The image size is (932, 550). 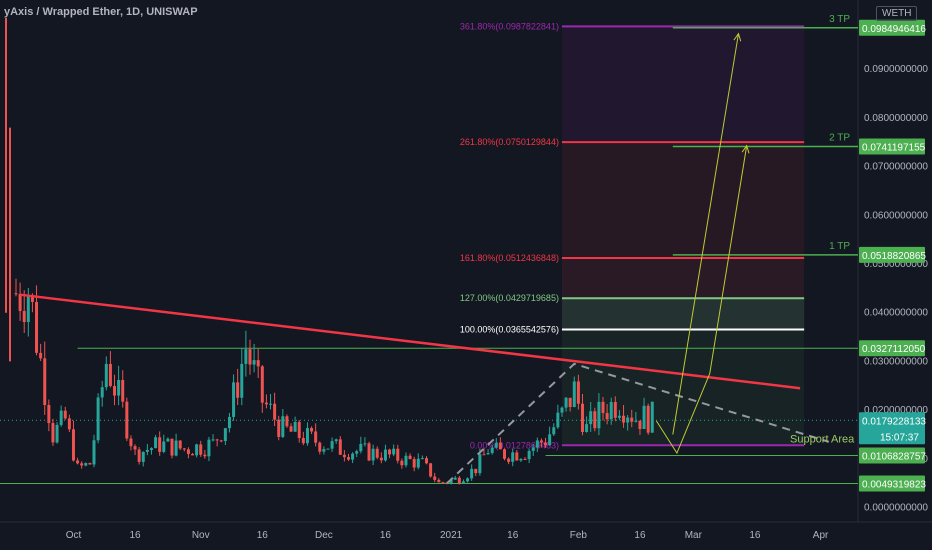 I want to click on time-tick-label: Nov, so click(x=201, y=535).